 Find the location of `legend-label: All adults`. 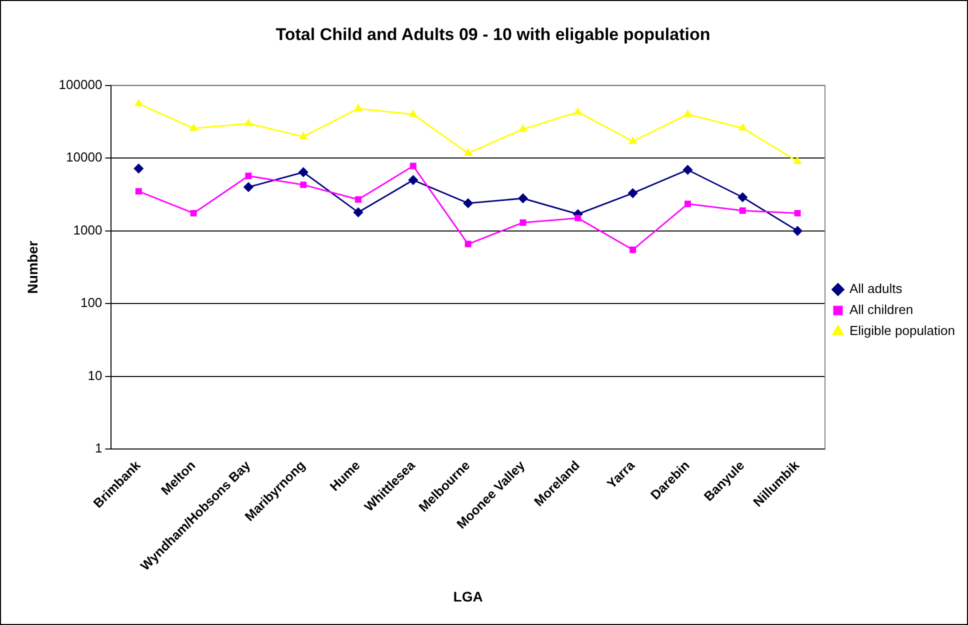

legend-label: All adults is located at coordinates (876, 288).